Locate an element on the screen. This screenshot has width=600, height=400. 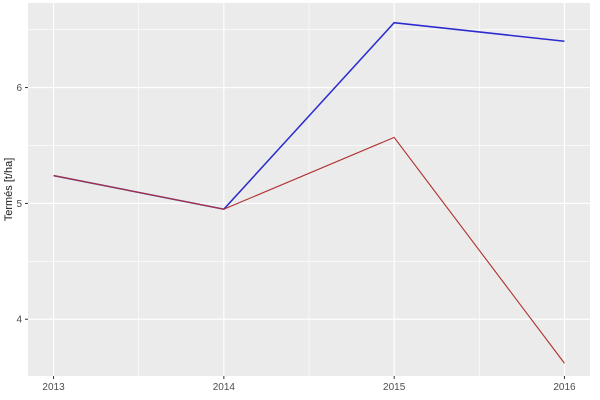
y-tick-label: 6 is located at coordinates (19, 88).